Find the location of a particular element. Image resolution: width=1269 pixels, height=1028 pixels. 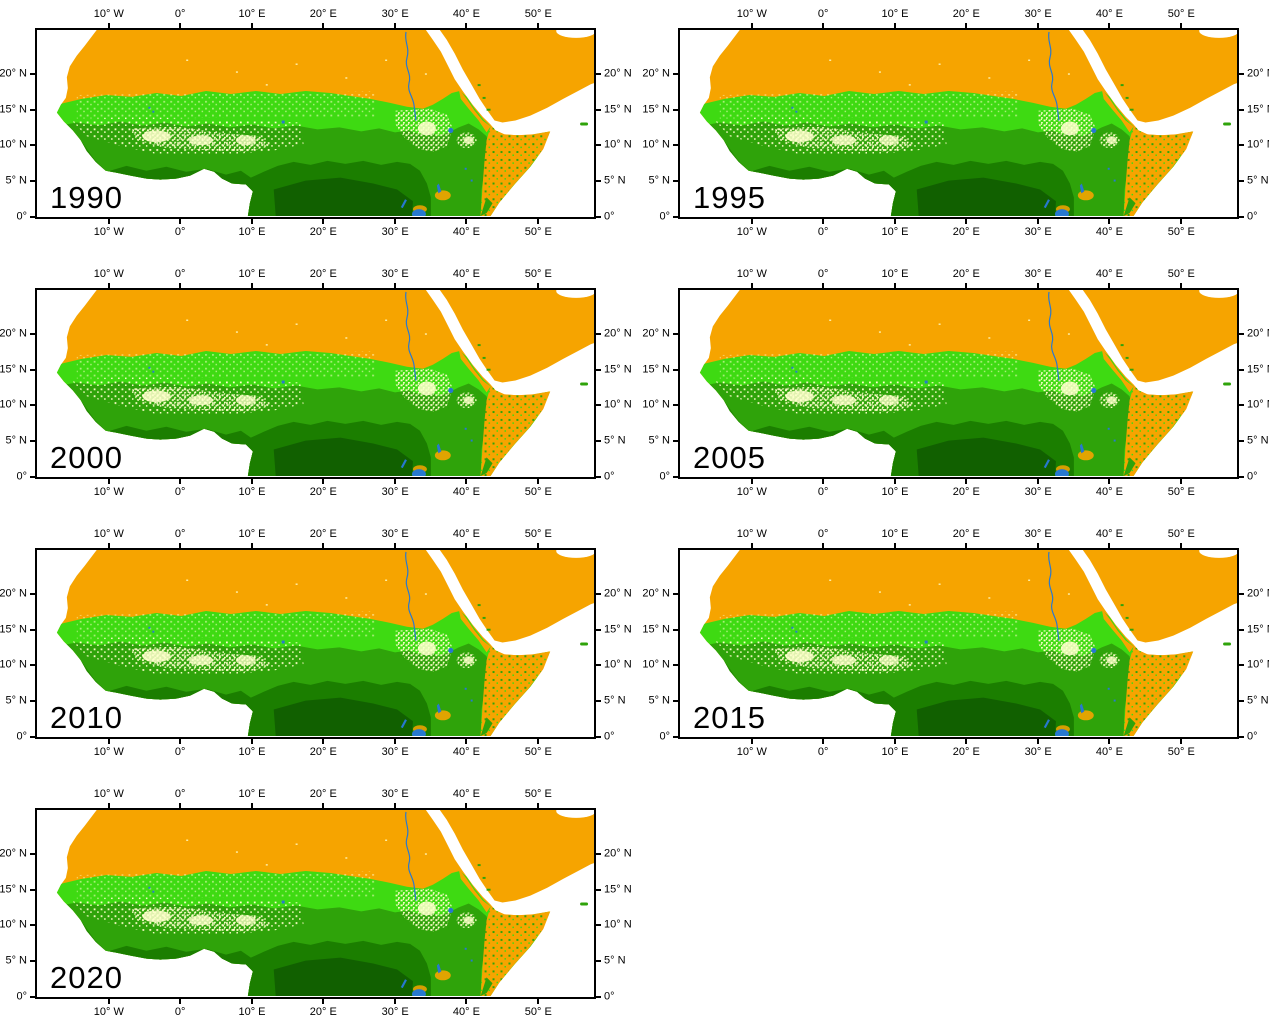

longitude-label-top: 20° E is located at coordinates (323, 534).